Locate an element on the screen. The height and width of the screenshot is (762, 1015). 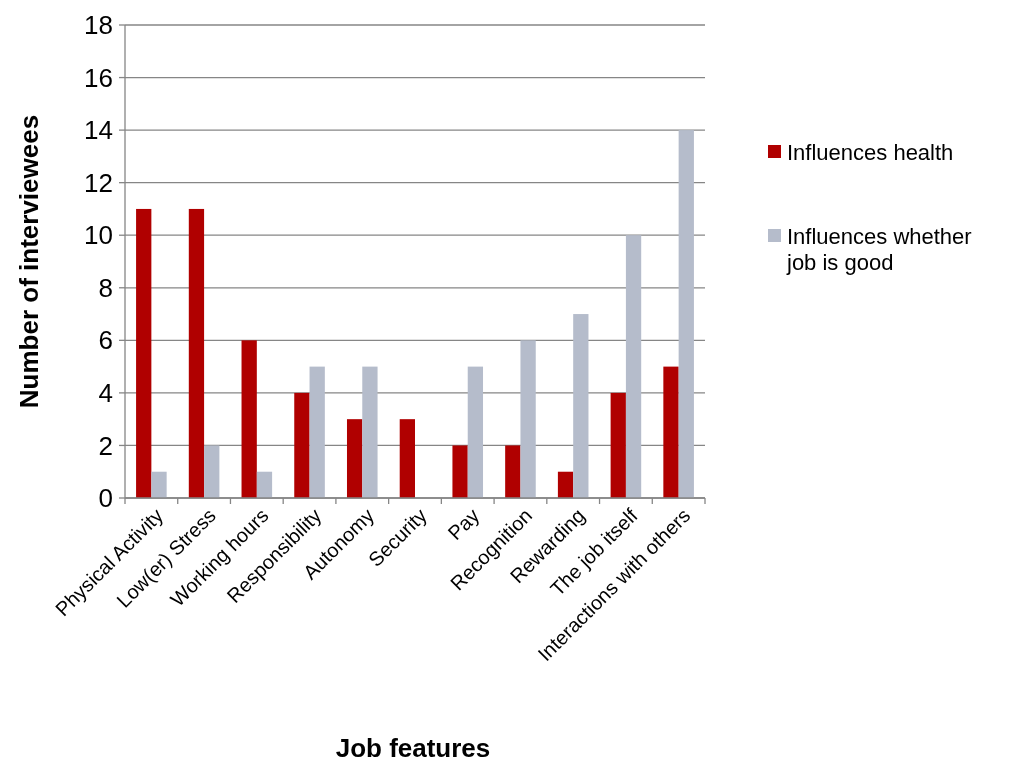
y-tick-label: 4 is located at coordinates (105, 392).